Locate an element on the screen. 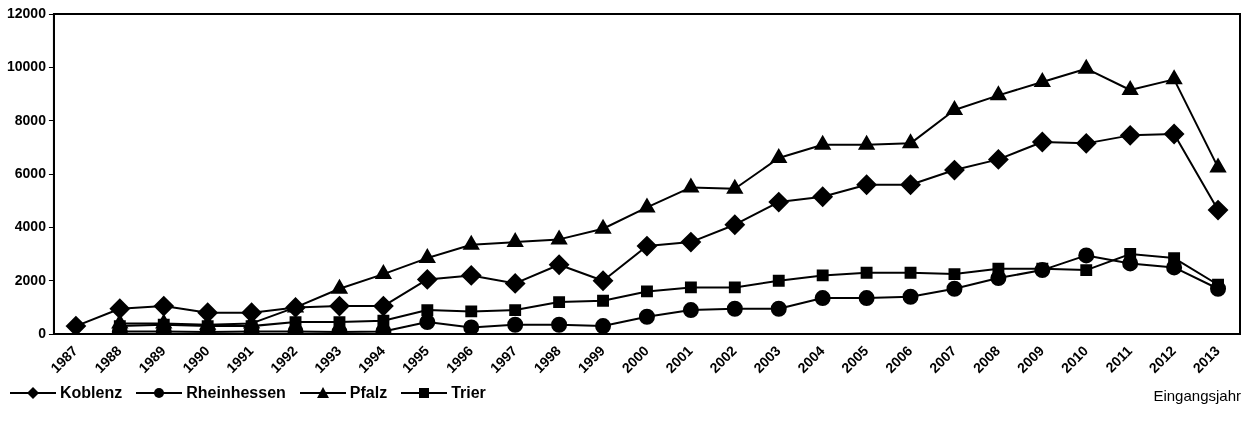  x-axis-title: Eingangsjahr is located at coordinates (1197, 395).